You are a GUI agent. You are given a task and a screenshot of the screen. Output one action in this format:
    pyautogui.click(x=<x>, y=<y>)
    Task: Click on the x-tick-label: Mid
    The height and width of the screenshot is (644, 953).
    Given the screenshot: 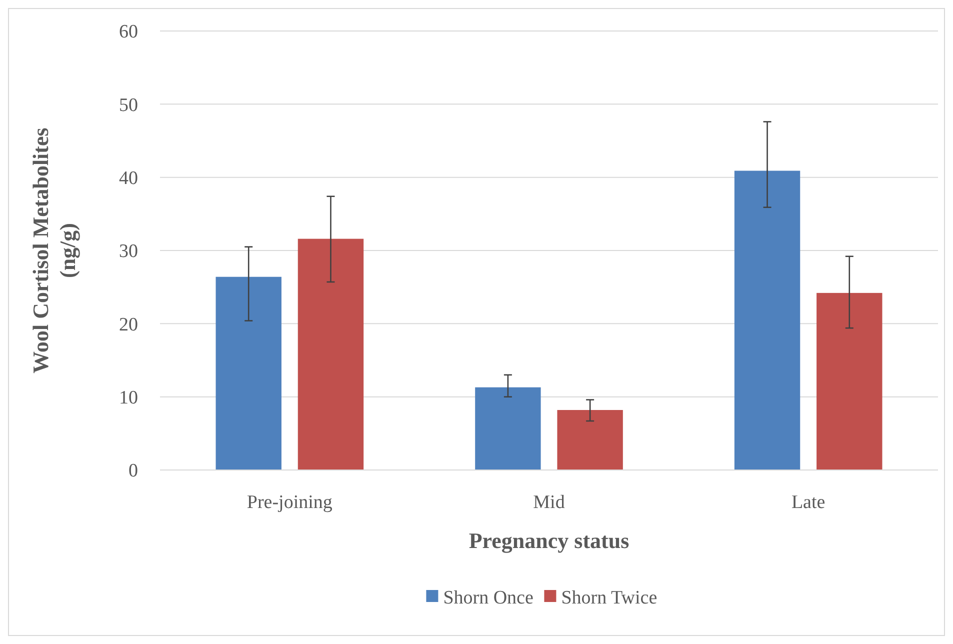 What is the action you would take?
    pyautogui.click(x=549, y=502)
    